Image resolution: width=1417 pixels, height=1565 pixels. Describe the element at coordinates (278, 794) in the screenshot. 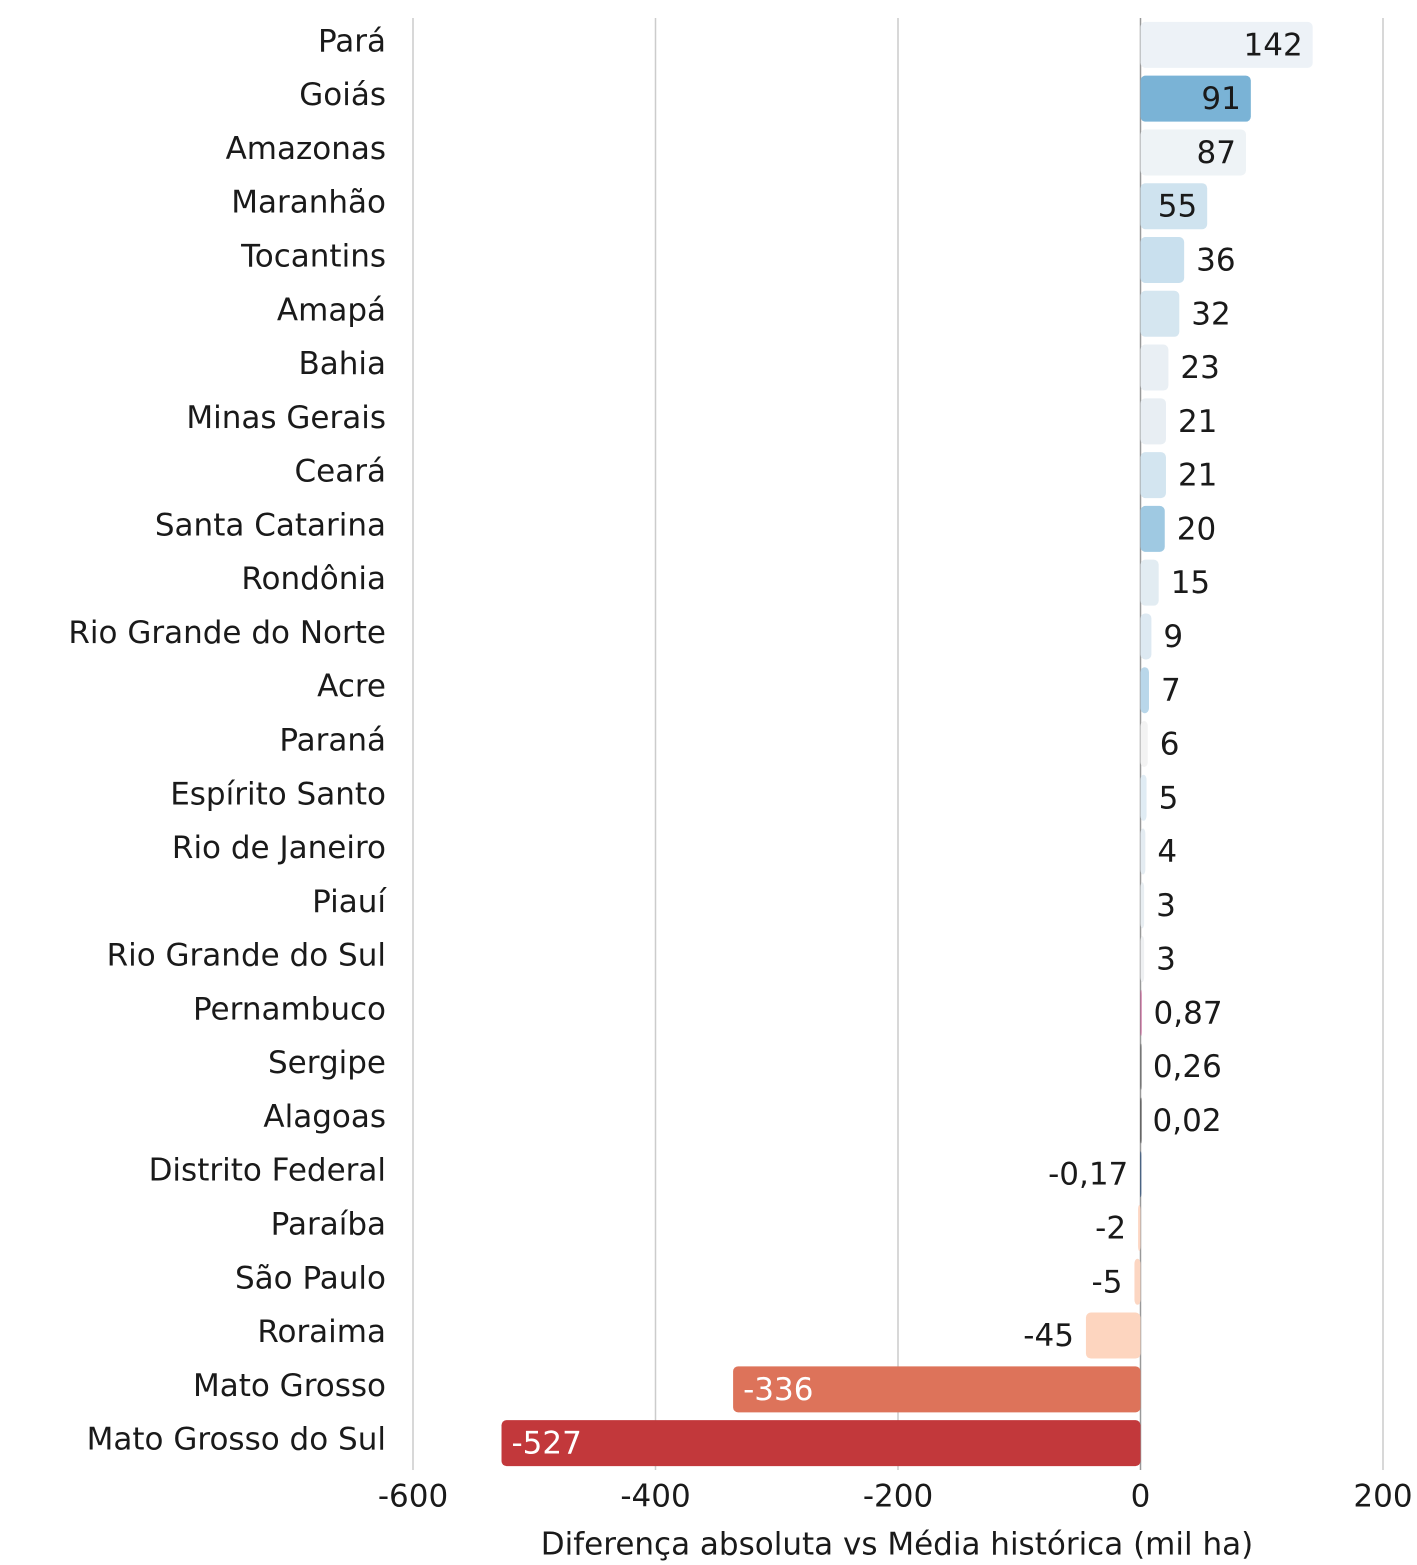

I see `y-tick-label: Espírito Santo` at that location.